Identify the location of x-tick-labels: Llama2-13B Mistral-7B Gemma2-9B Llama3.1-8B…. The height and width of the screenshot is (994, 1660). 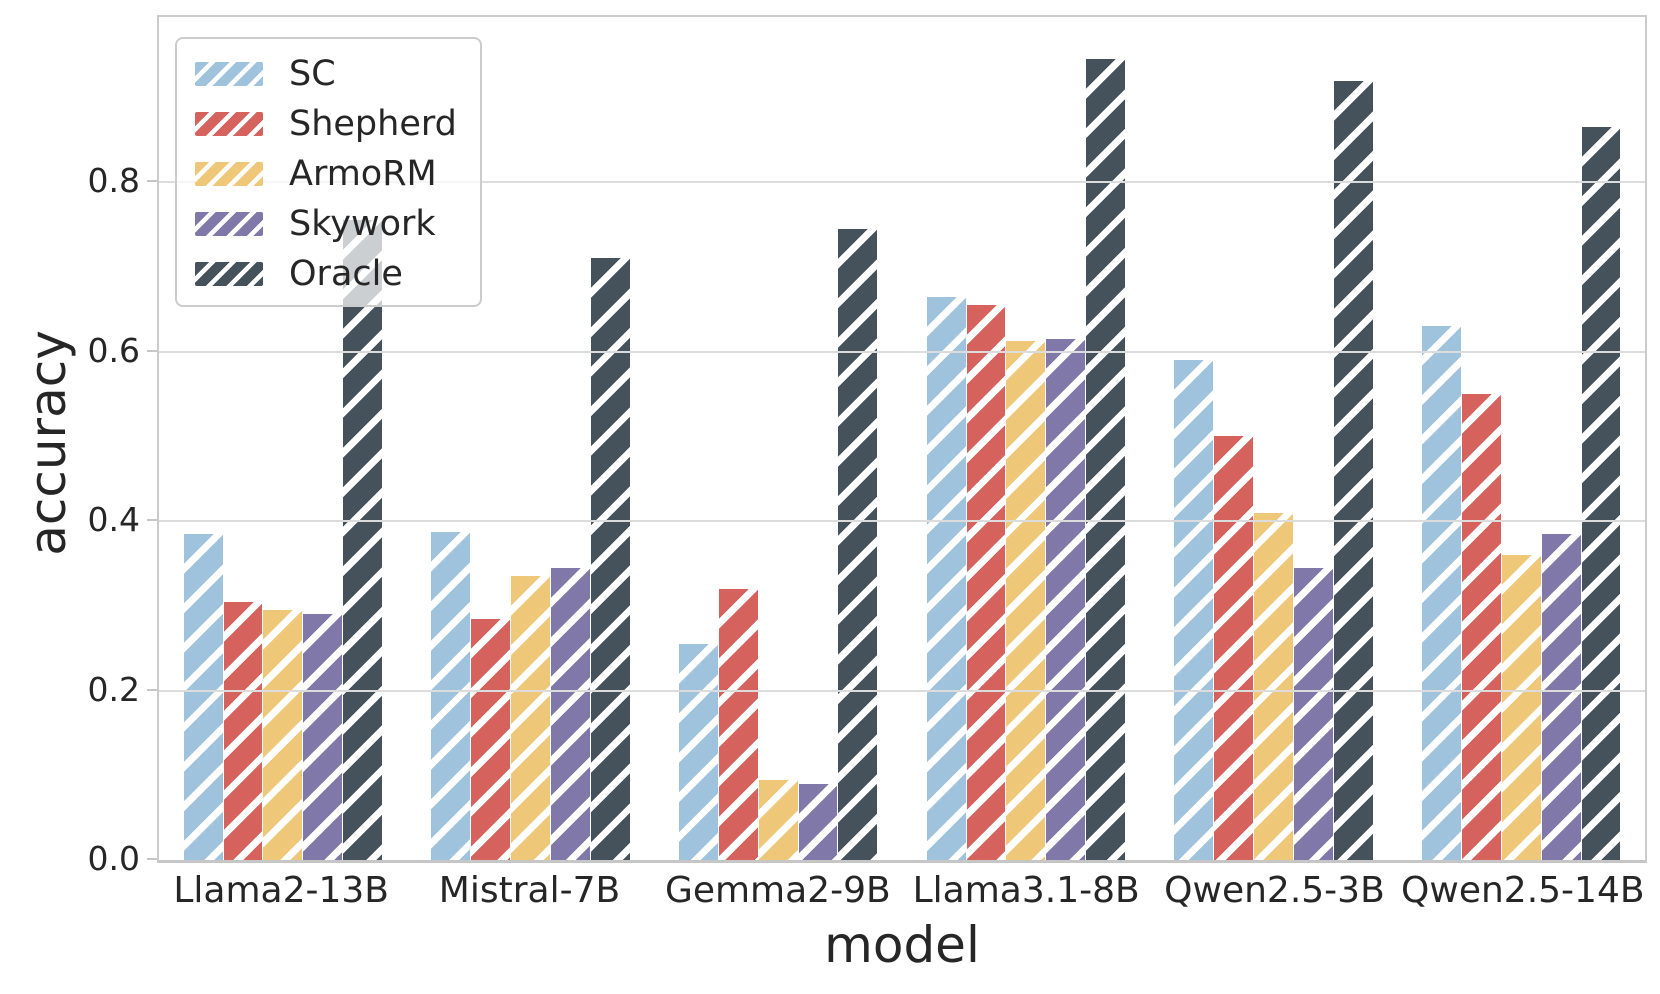
(902, 891).